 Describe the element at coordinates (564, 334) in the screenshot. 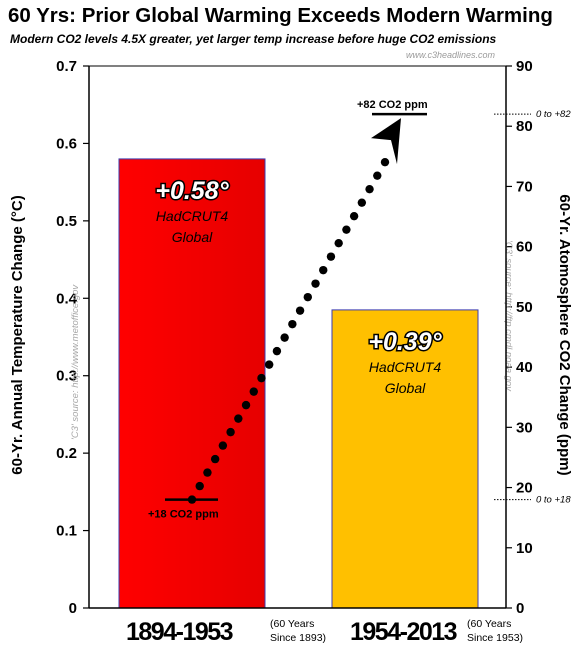

I see `y2-axis-label: 60-Yr. Atomosphere CO2 Change (ppm)` at that location.